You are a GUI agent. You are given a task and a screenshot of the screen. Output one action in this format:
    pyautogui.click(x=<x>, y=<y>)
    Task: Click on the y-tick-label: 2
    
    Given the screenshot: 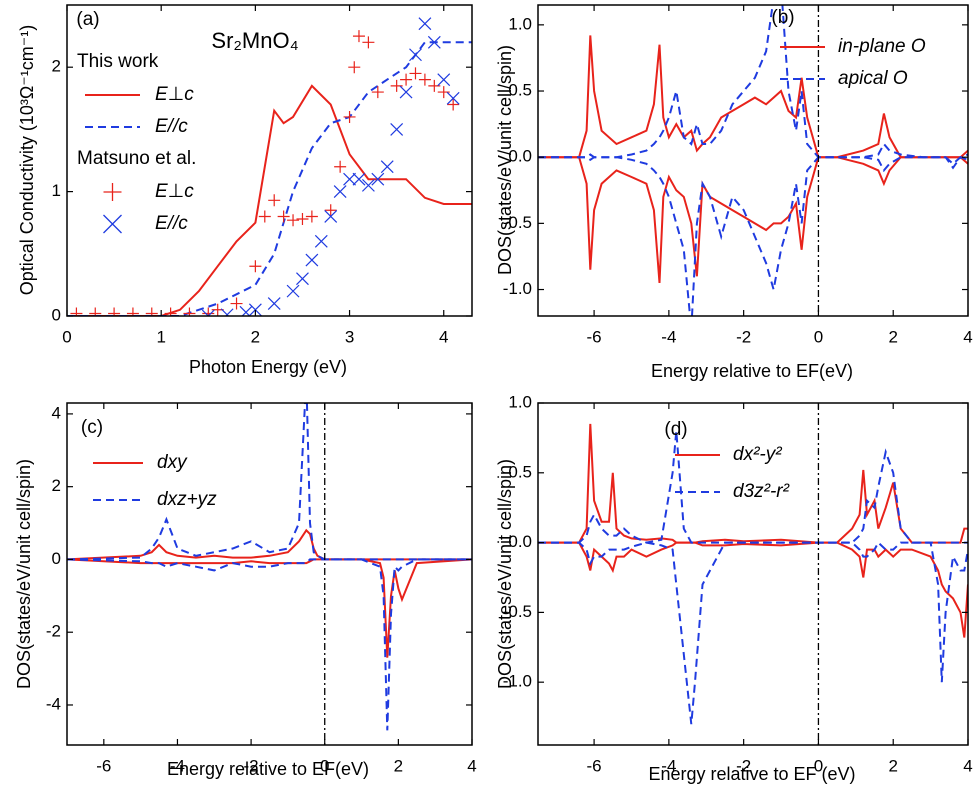 What is the action you would take?
    pyautogui.click(x=56, y=485)
    